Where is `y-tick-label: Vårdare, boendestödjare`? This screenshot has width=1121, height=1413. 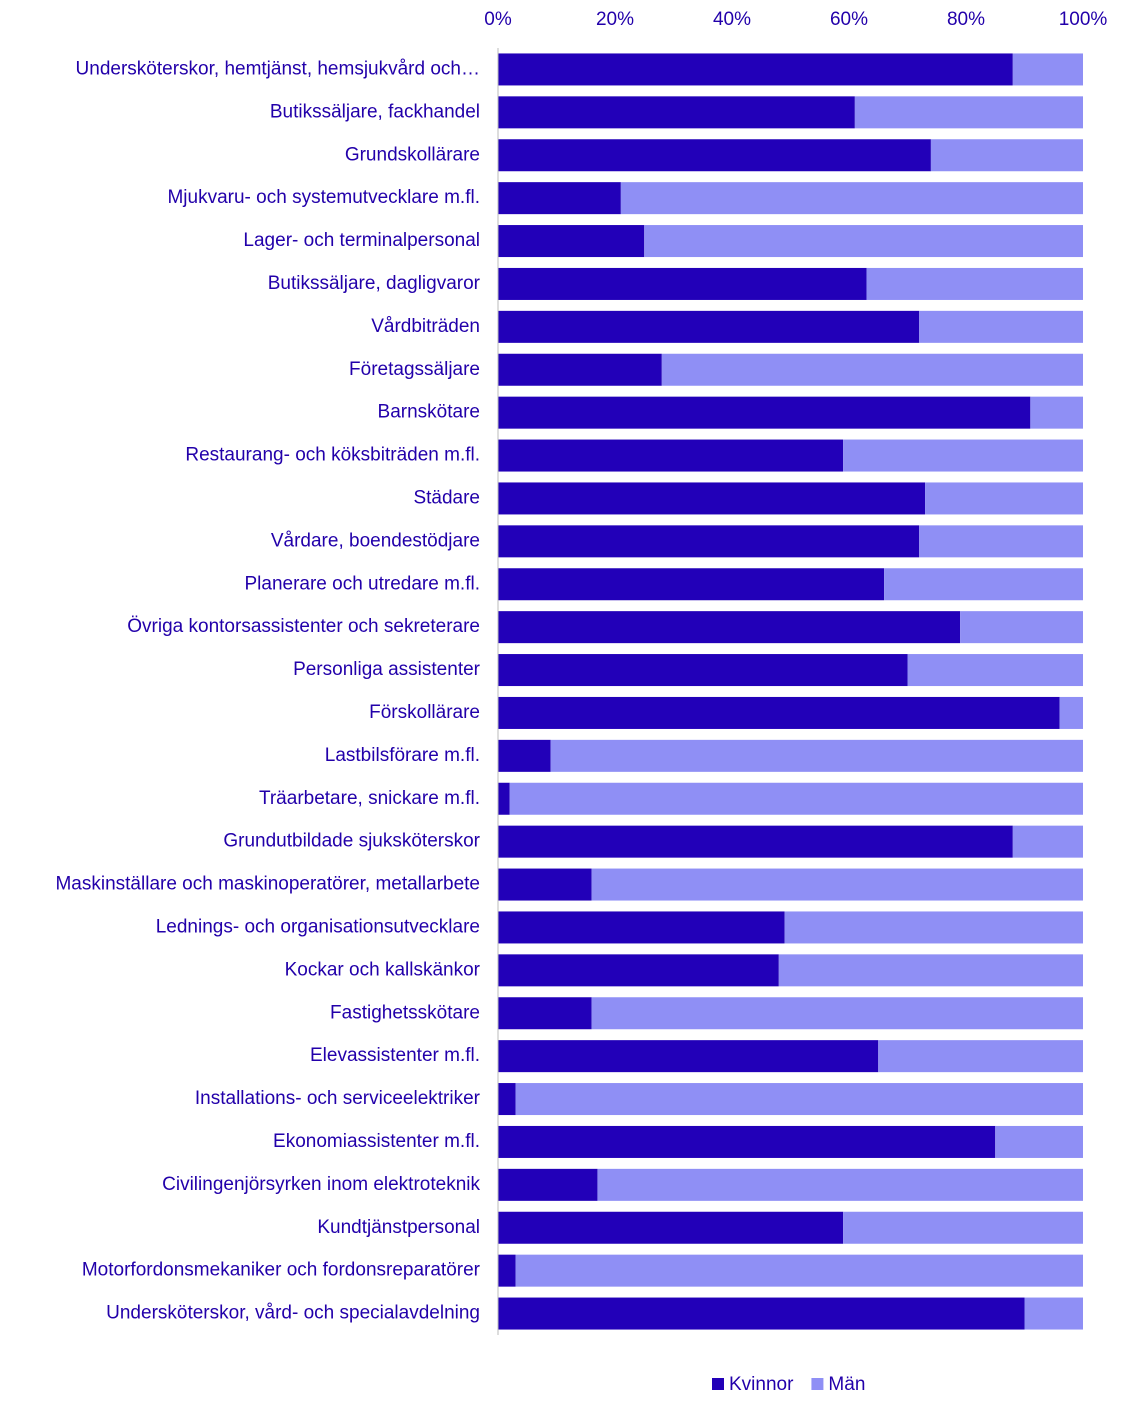 y-tick-label: Vårdare, boendestödjare is located at coordinates (375, 540).